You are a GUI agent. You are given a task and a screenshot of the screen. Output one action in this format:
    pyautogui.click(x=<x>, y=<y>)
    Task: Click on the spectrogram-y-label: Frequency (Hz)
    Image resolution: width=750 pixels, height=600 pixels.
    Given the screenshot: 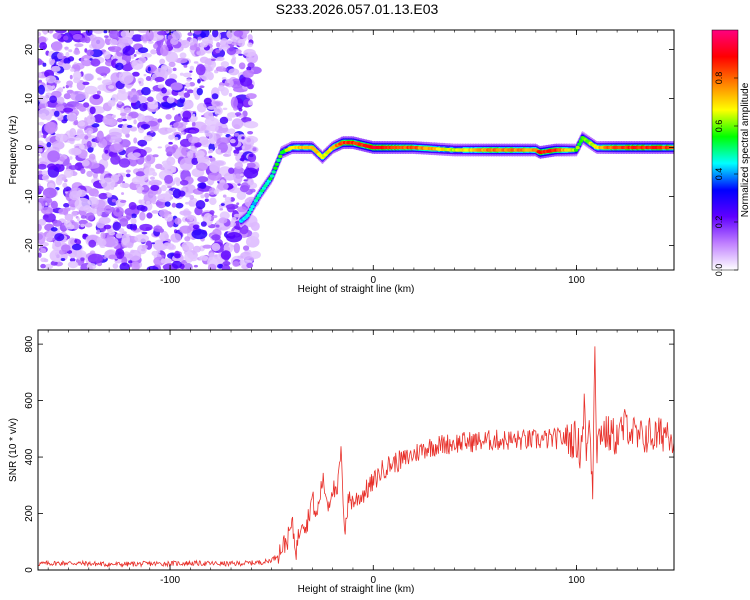 What is the action you would take?
    pyautogui.click(x=13, y=150)
    